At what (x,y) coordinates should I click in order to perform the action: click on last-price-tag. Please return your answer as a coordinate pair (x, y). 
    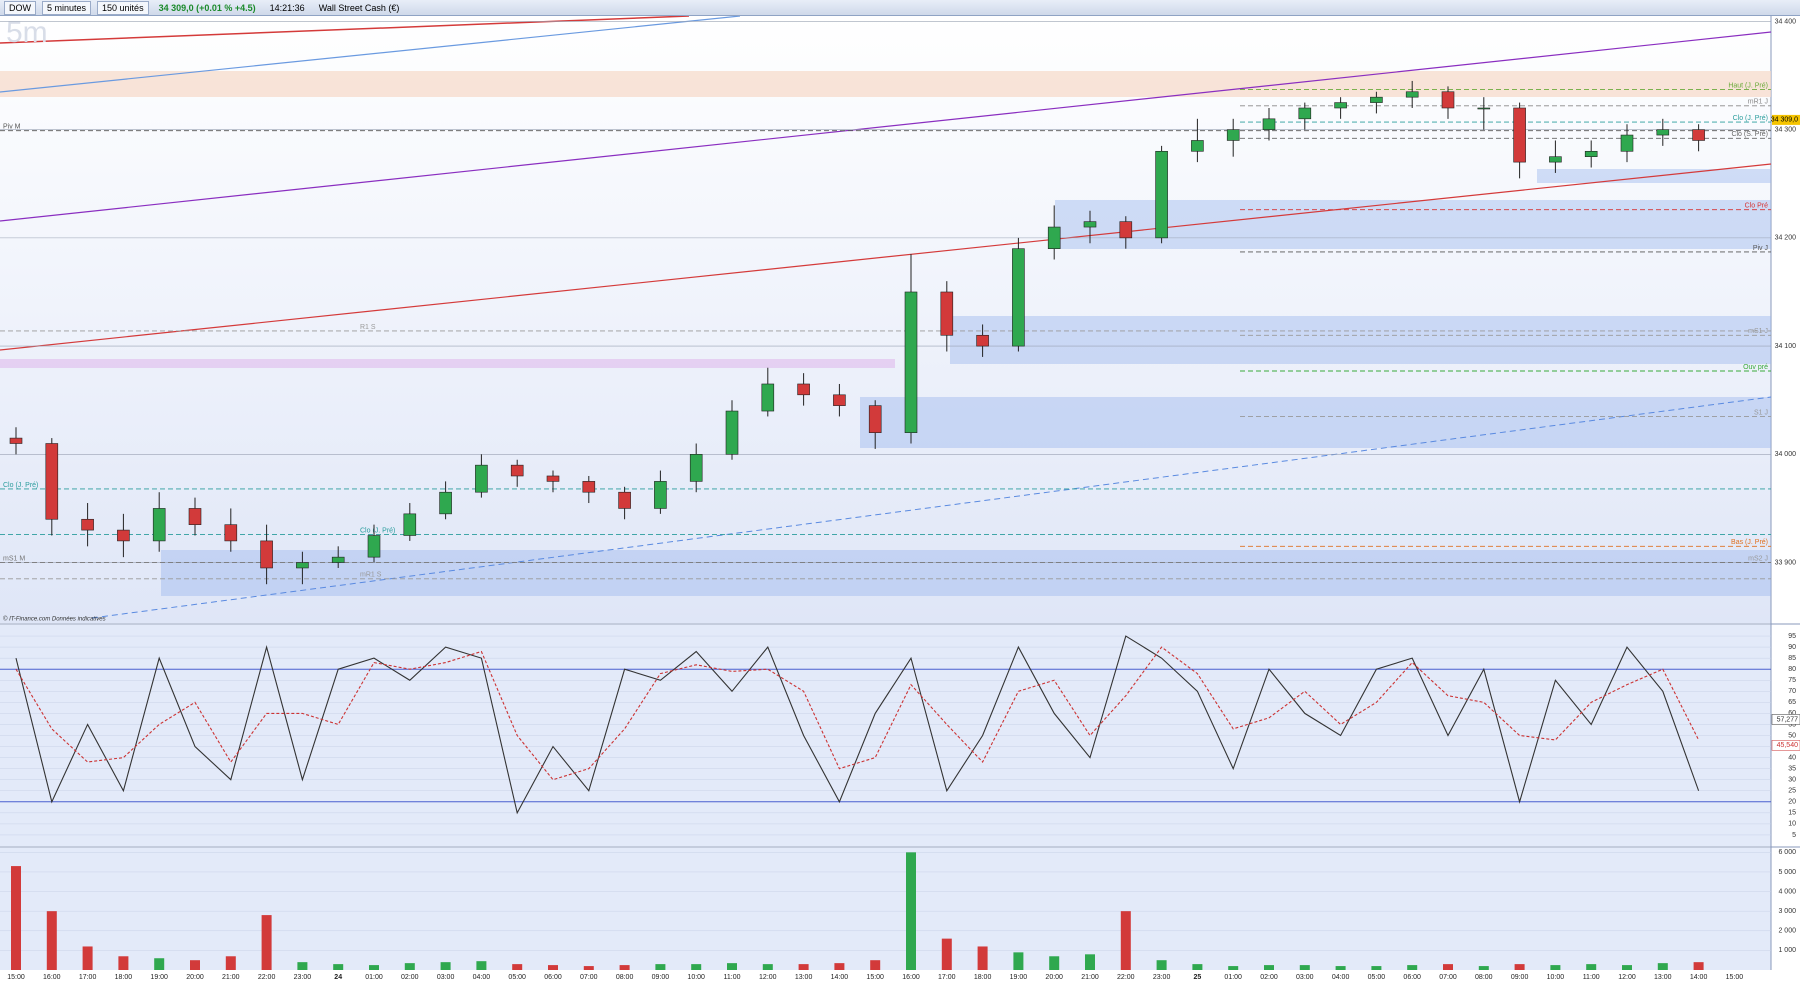
    Looking at the image, I should click on (1786, 119).